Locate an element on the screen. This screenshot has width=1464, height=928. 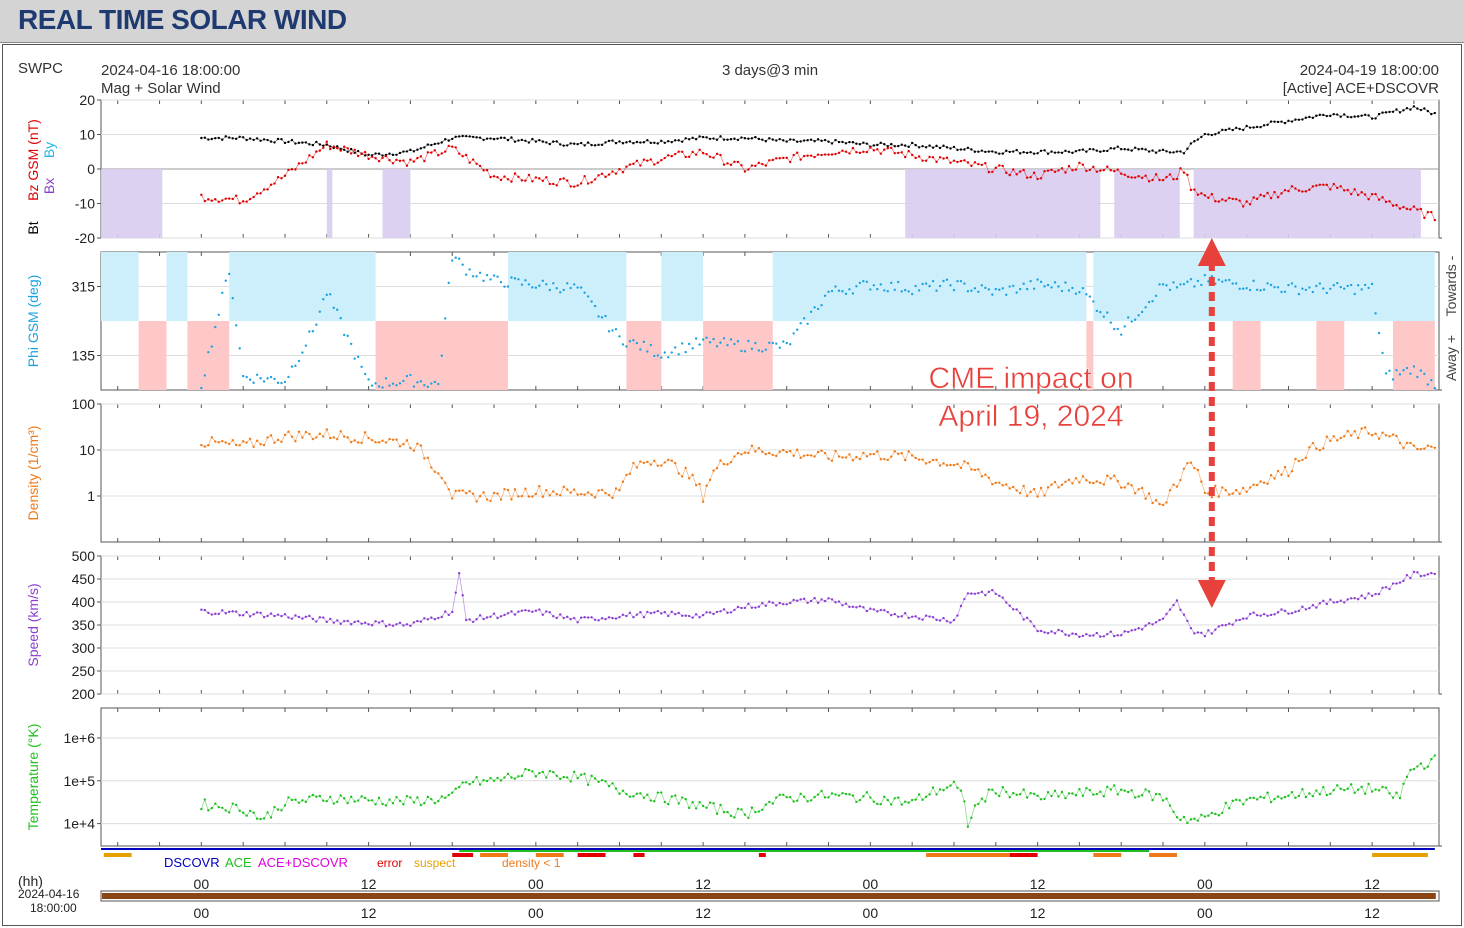
phi-towards-label: Towards - is located at coordinates (1451, 285).